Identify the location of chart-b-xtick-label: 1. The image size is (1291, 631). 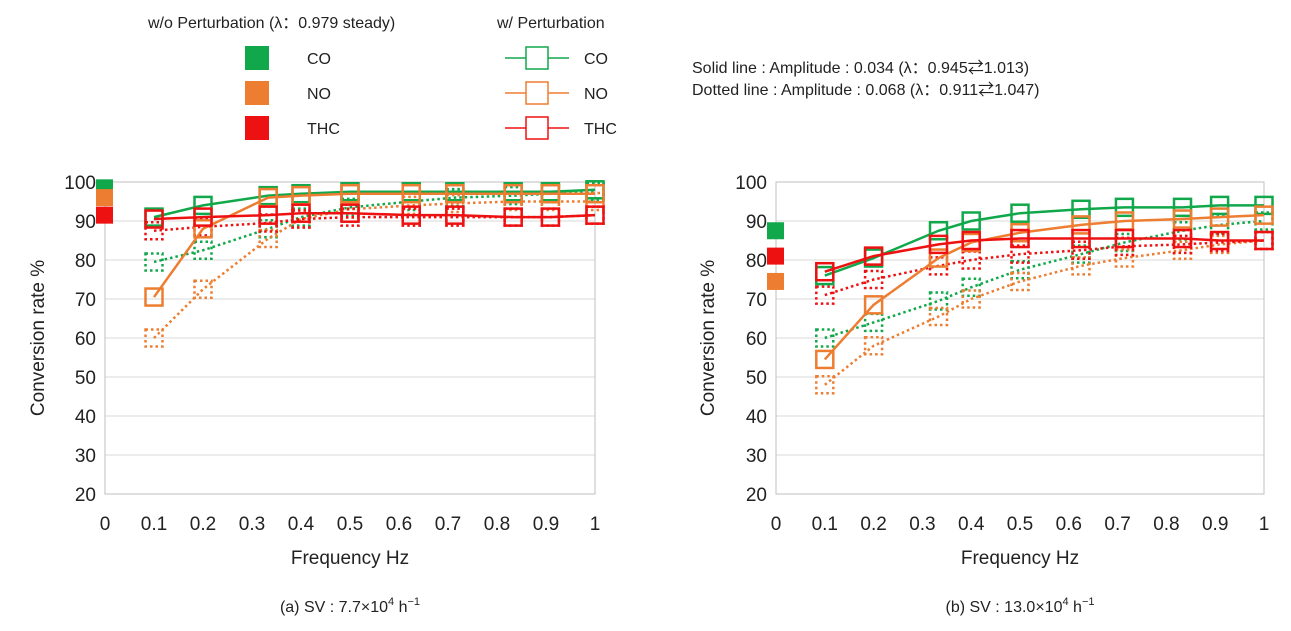
(1264, 524).